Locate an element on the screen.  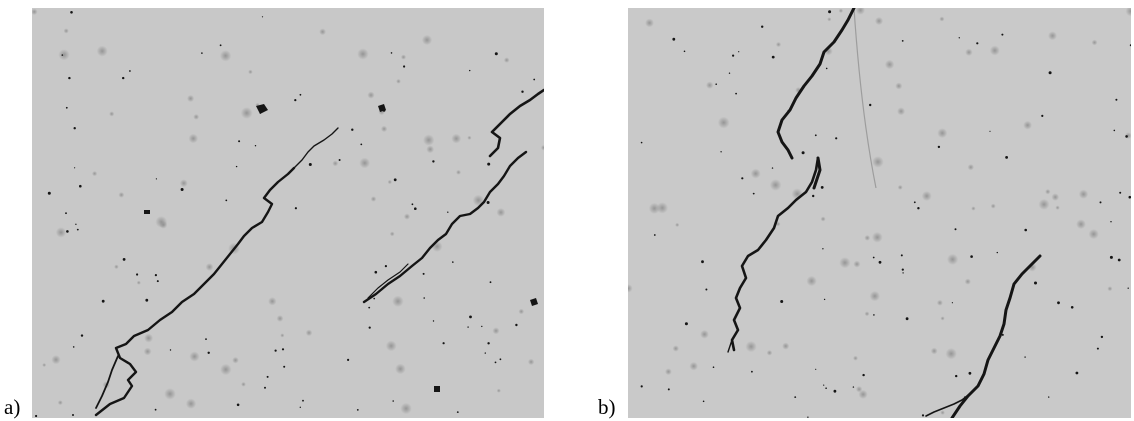
crack-a2-lower is located at coordinates (388, 281).